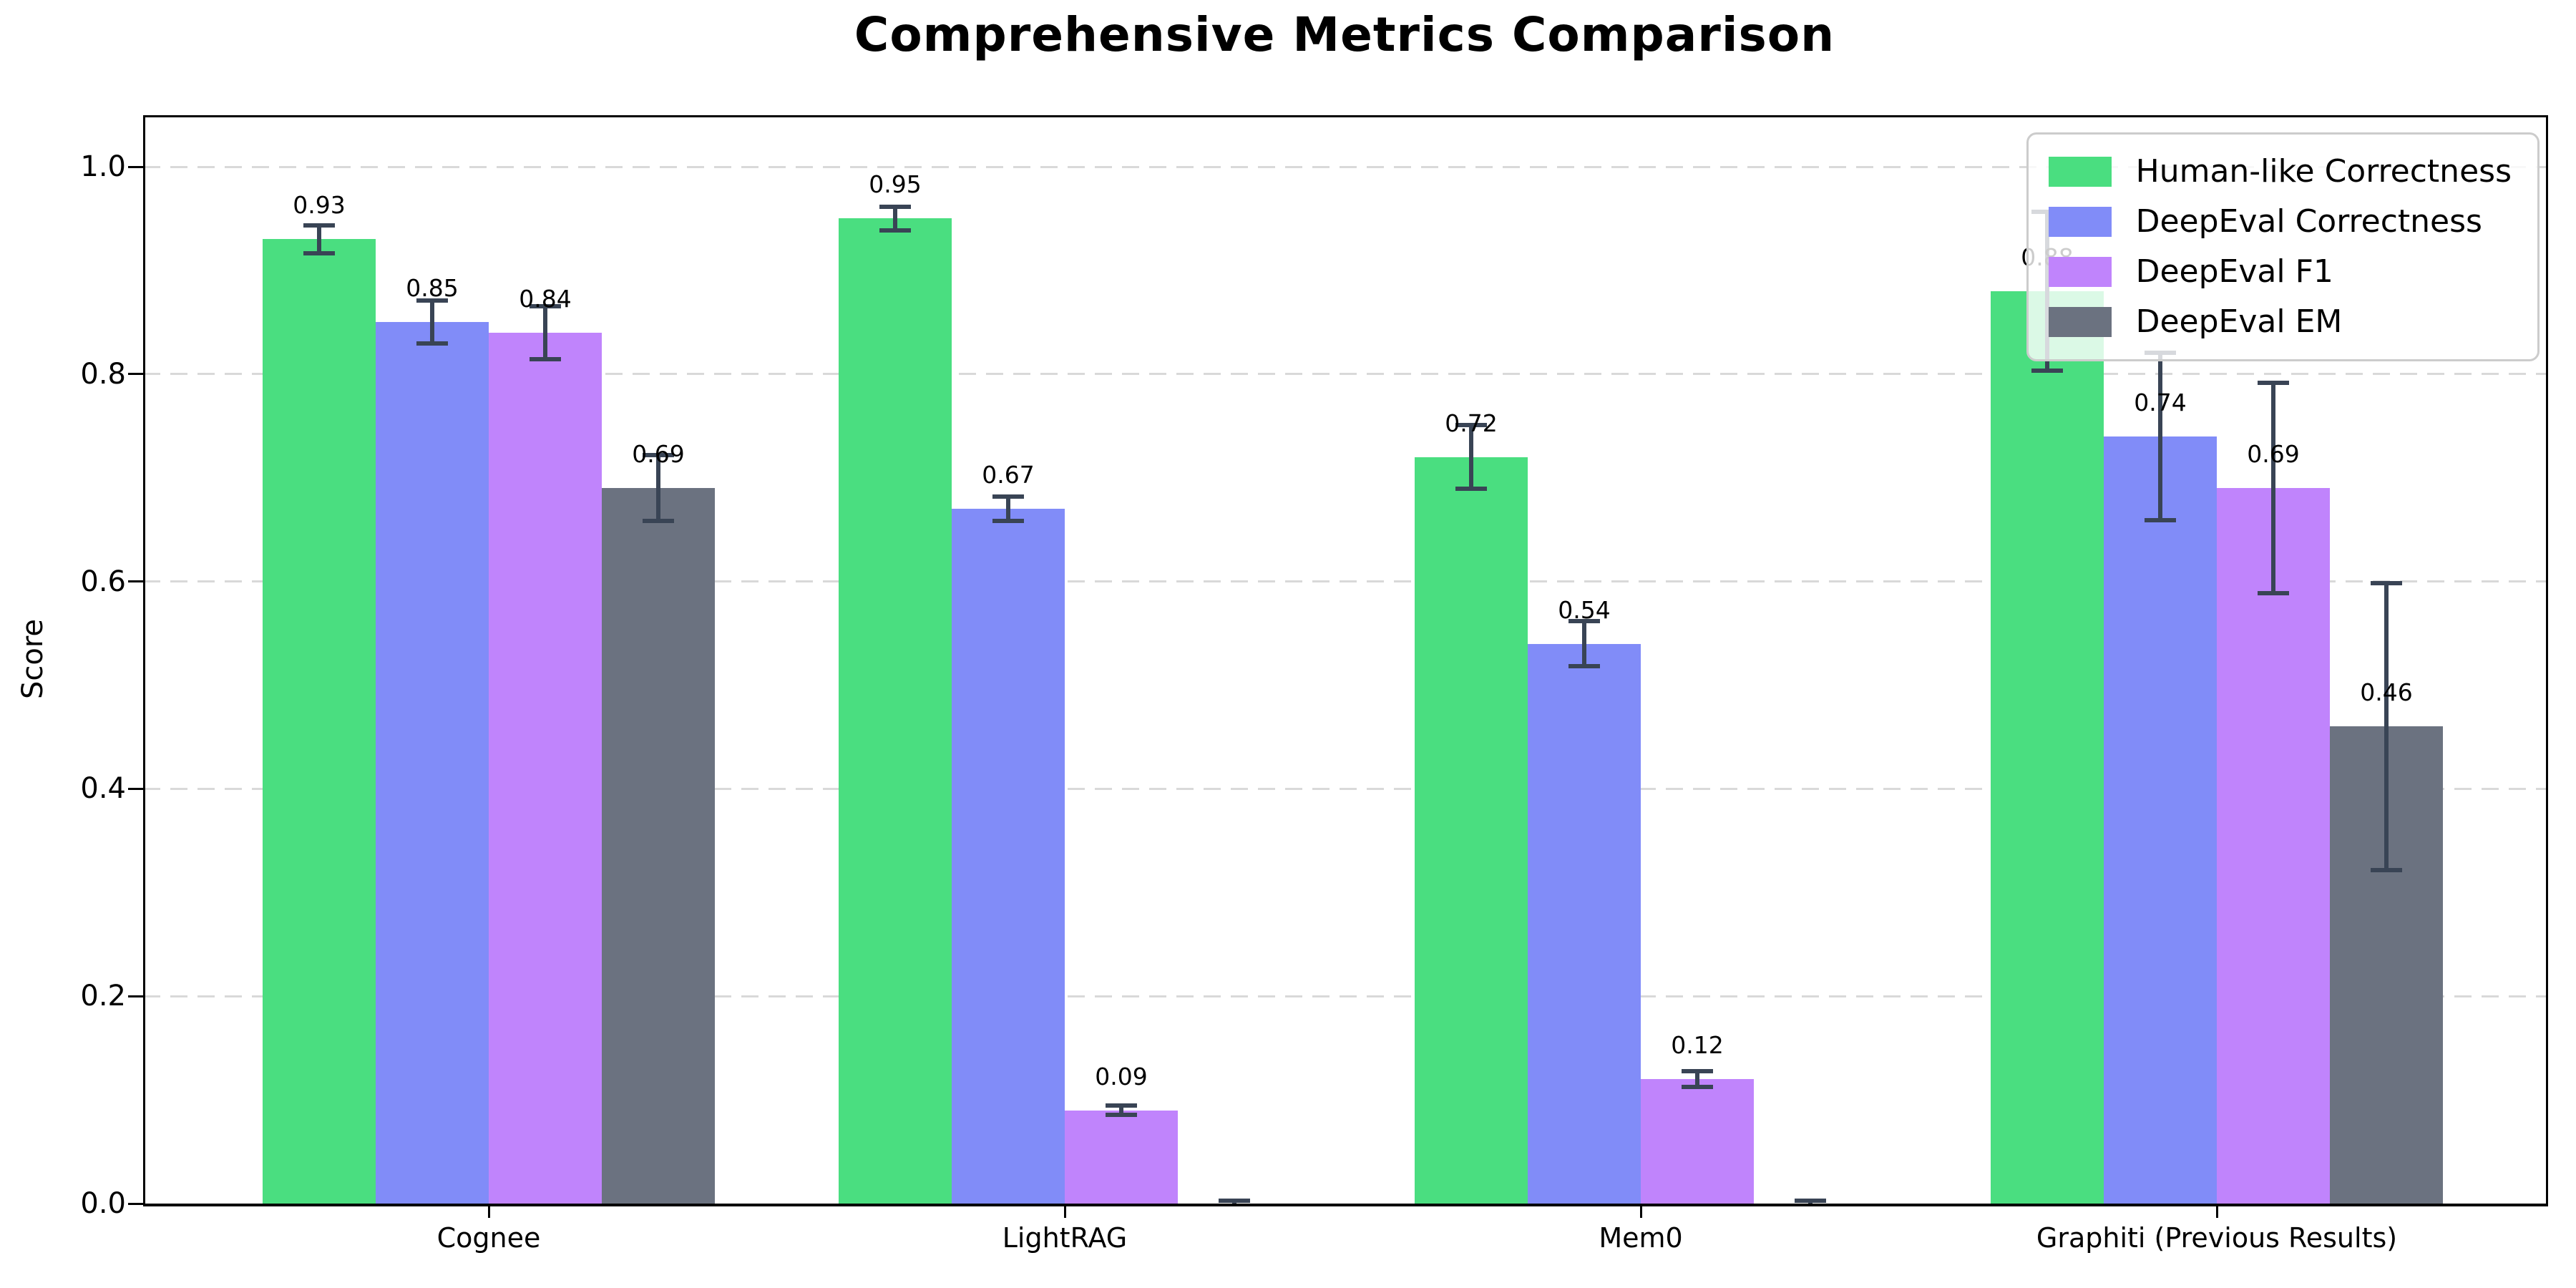  I want to click on error-bar-cognee-deepeval-correctness-cap-bottom, so click(432, 343).